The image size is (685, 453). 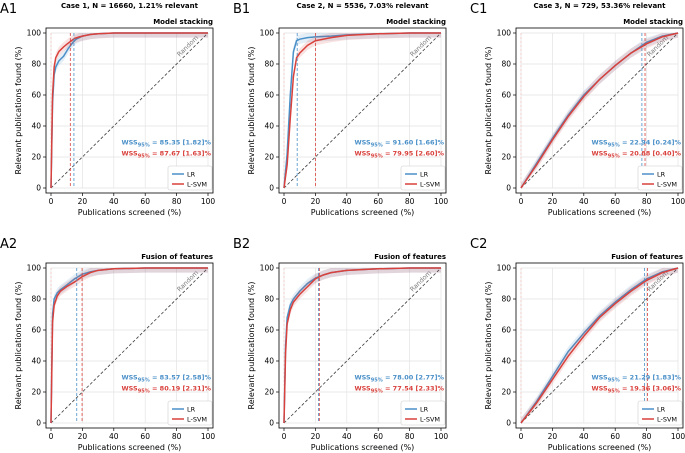 What do you see at coordinates (636, 390) in the screenshot?
I see `wss-annotation-l-svm: WSS95% = 19.36 [3.06]%` at bounding box center [636, 390].